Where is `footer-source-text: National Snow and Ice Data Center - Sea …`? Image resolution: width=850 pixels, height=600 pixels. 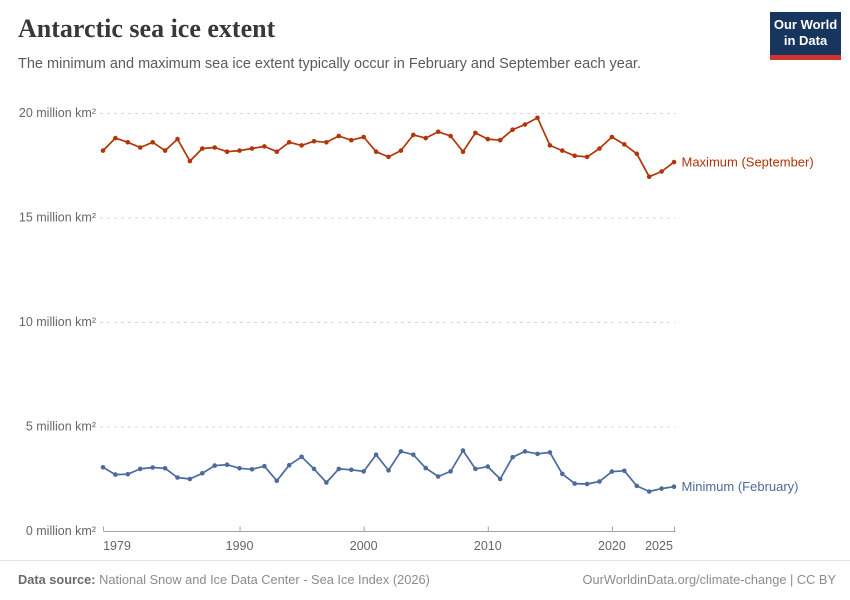 footer-source-text: National Snow and Ice Data Center - Sea … is located at coordinates (262, 579).